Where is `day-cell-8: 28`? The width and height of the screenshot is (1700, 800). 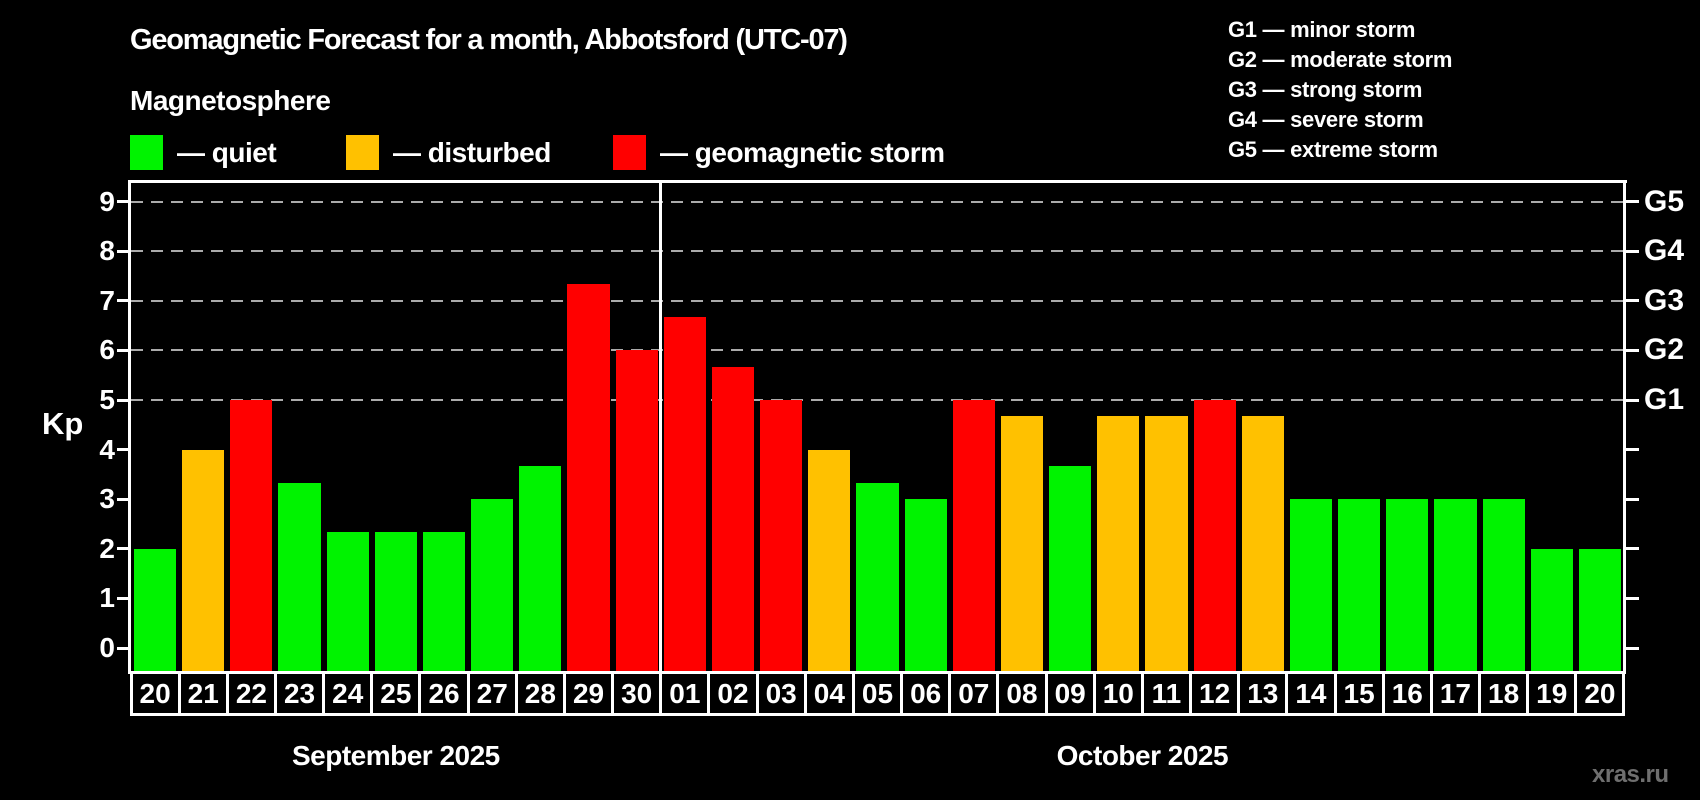
day-cell-8: 28 is located at coordinates (540, 693).